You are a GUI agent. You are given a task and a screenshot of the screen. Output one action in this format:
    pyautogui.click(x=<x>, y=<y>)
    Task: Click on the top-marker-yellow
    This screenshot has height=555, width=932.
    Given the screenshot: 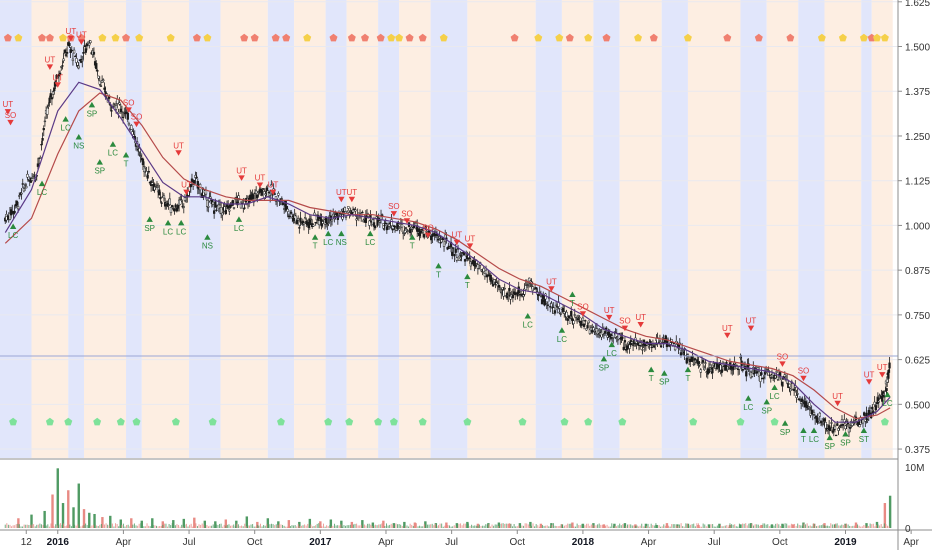 What is the action you would take?
    pyautogui.click(x=391, y=37)
    